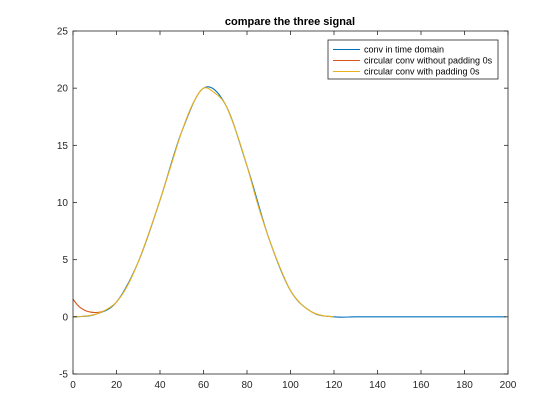  Describe the element at coordinates (404, 50) in the screenshot. I see `legend-entry-label: conv in time domain` at that location.